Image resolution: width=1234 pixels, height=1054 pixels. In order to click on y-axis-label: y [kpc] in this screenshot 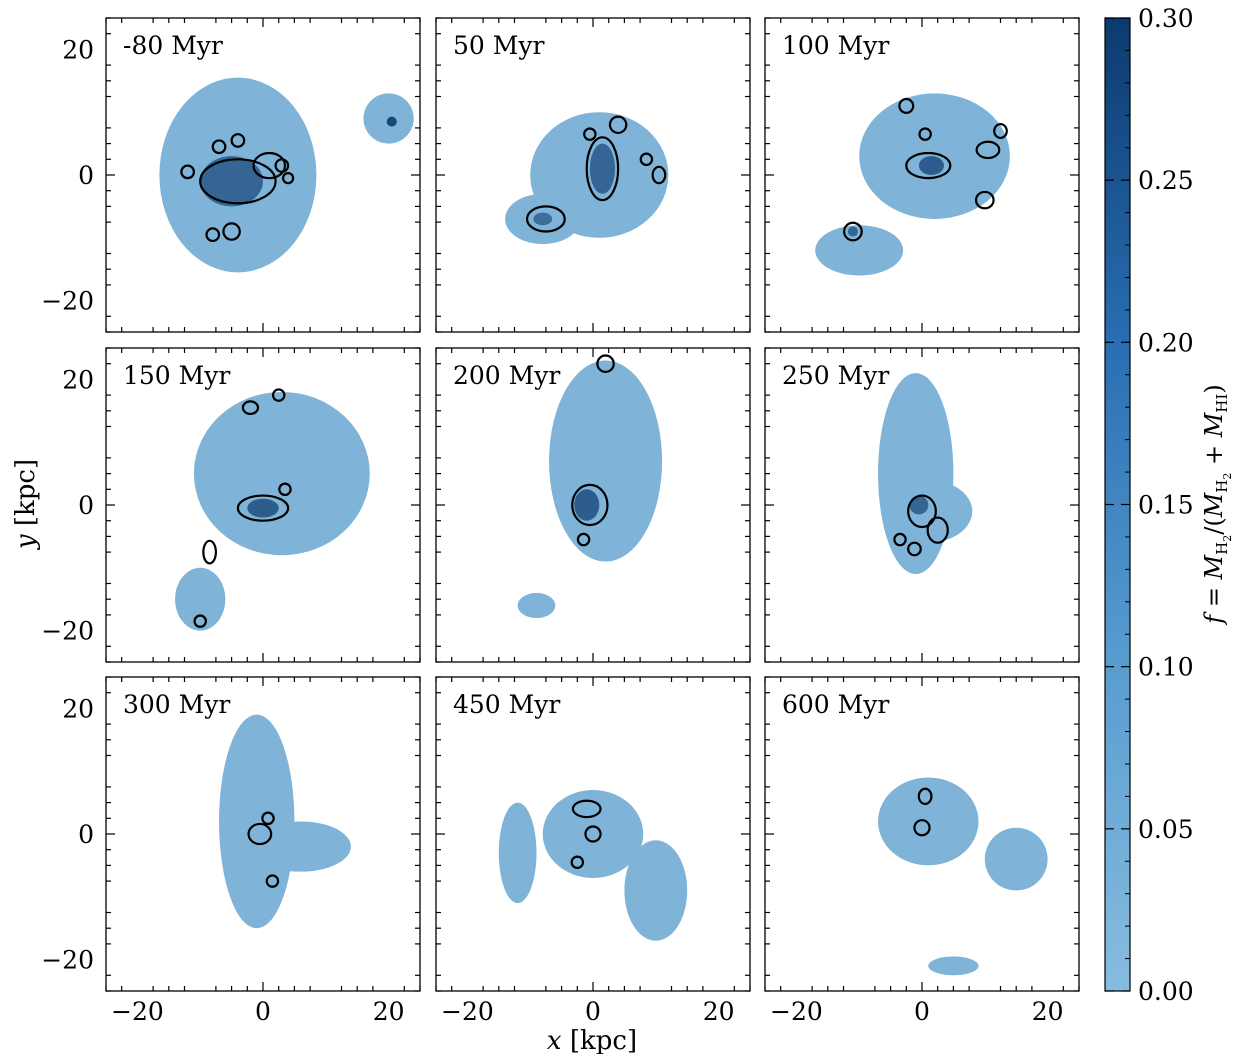, I will do `click(26, 504)`.